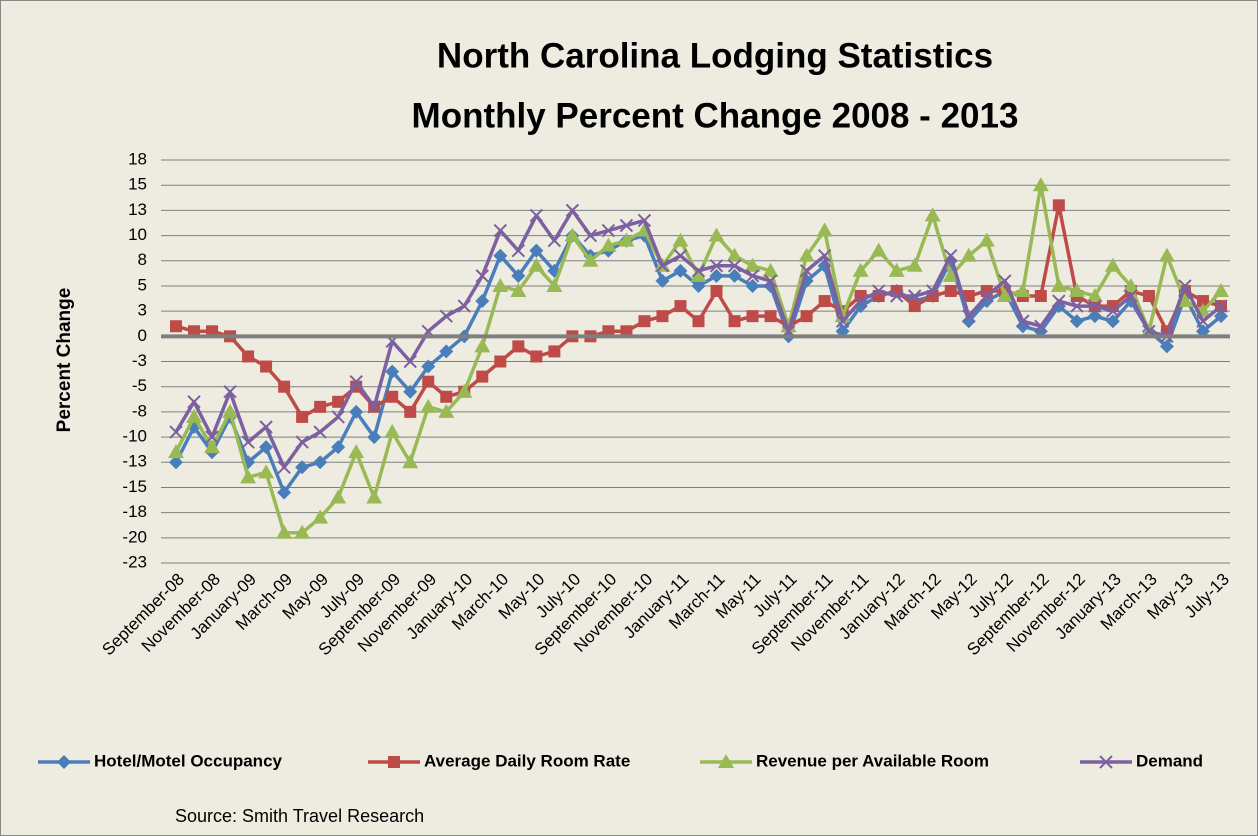  I want to click on y-tick-label: -10, so click(134, 436).